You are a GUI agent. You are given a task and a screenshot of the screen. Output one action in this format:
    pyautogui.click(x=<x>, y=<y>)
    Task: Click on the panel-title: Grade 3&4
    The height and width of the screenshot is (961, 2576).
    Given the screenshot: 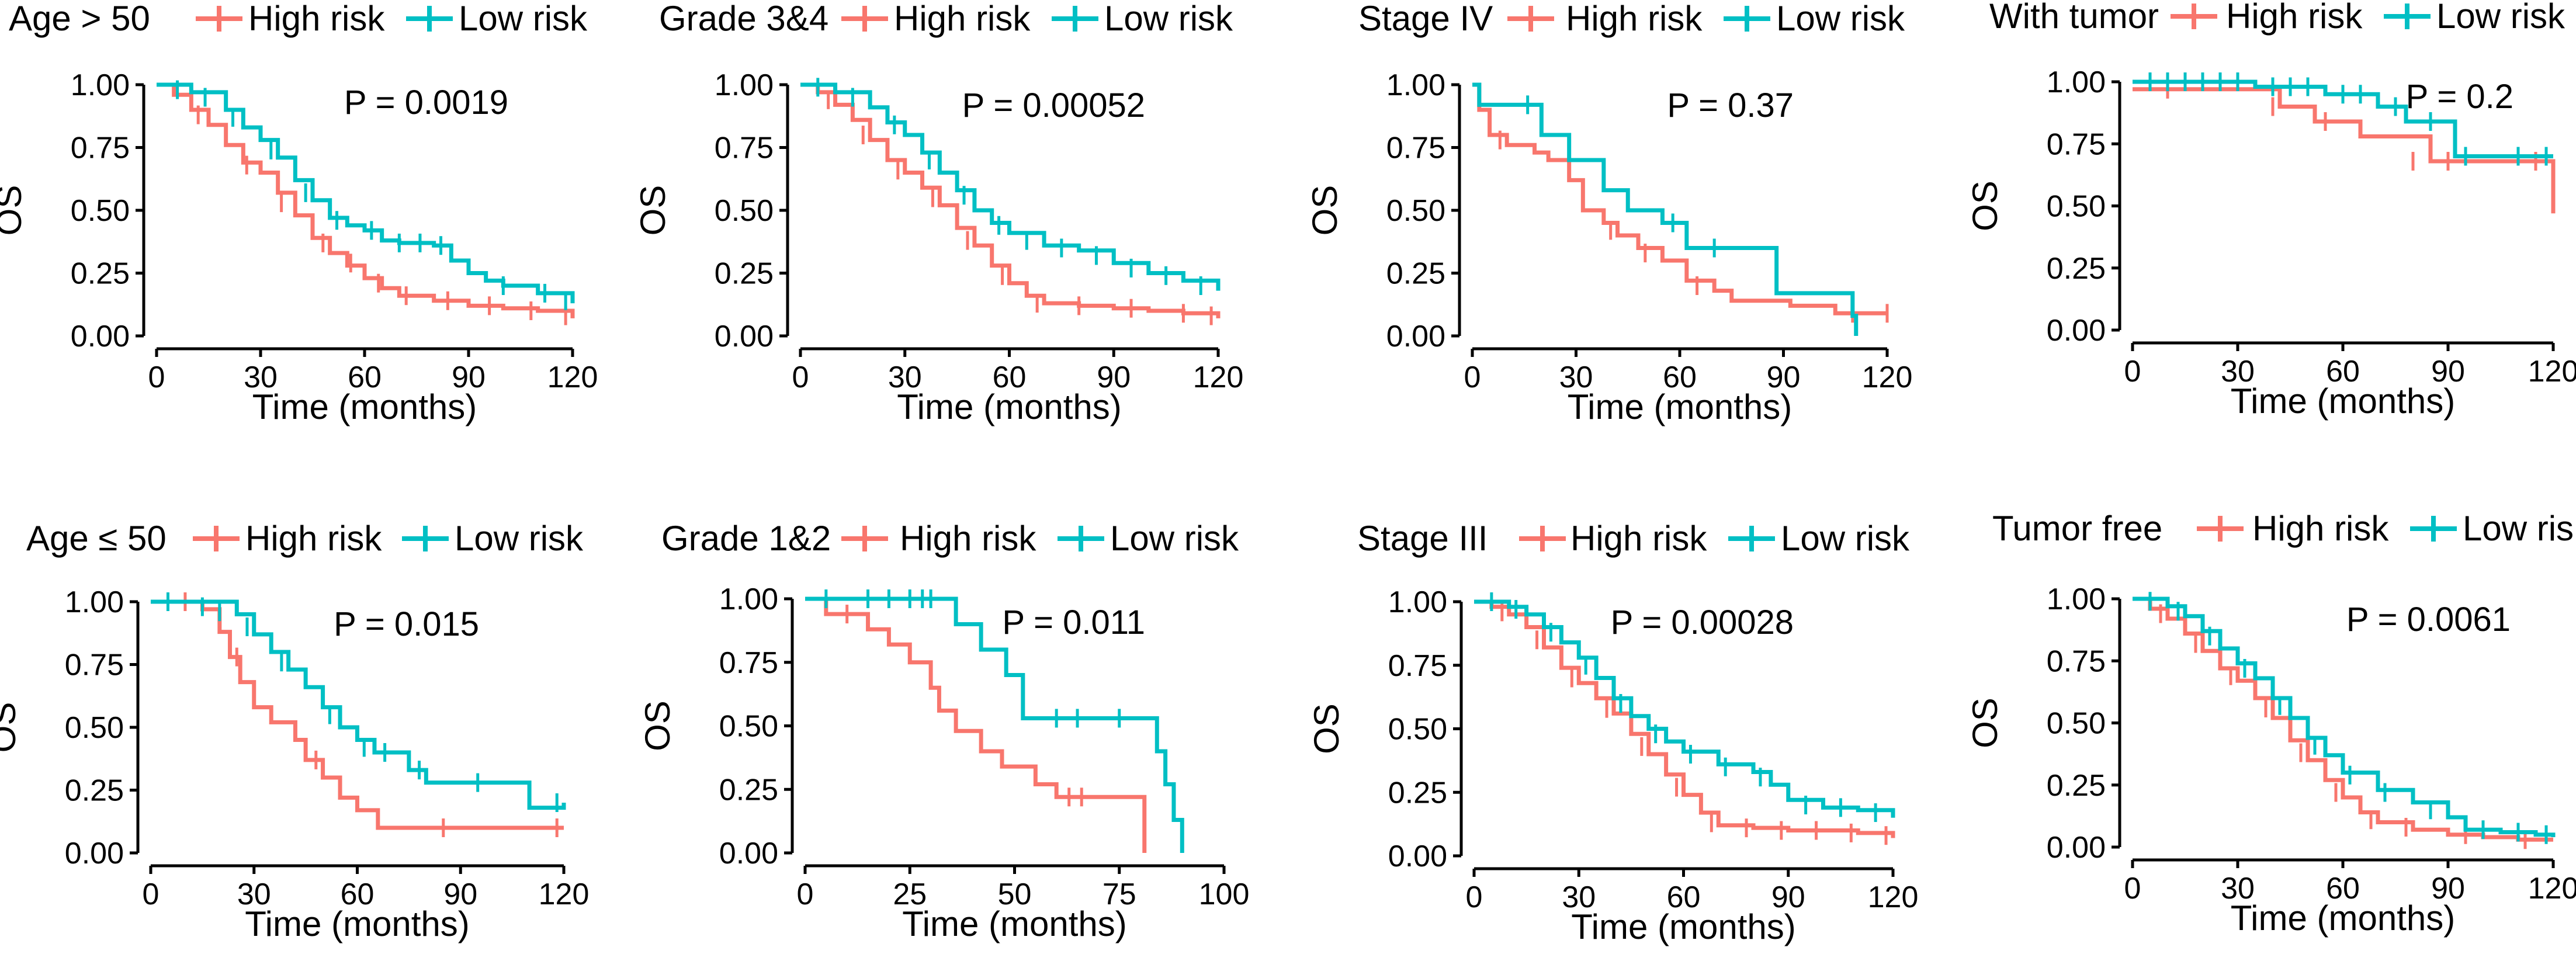 What is the action you would take?
    pyautogui.click(x=743, y=19)
    